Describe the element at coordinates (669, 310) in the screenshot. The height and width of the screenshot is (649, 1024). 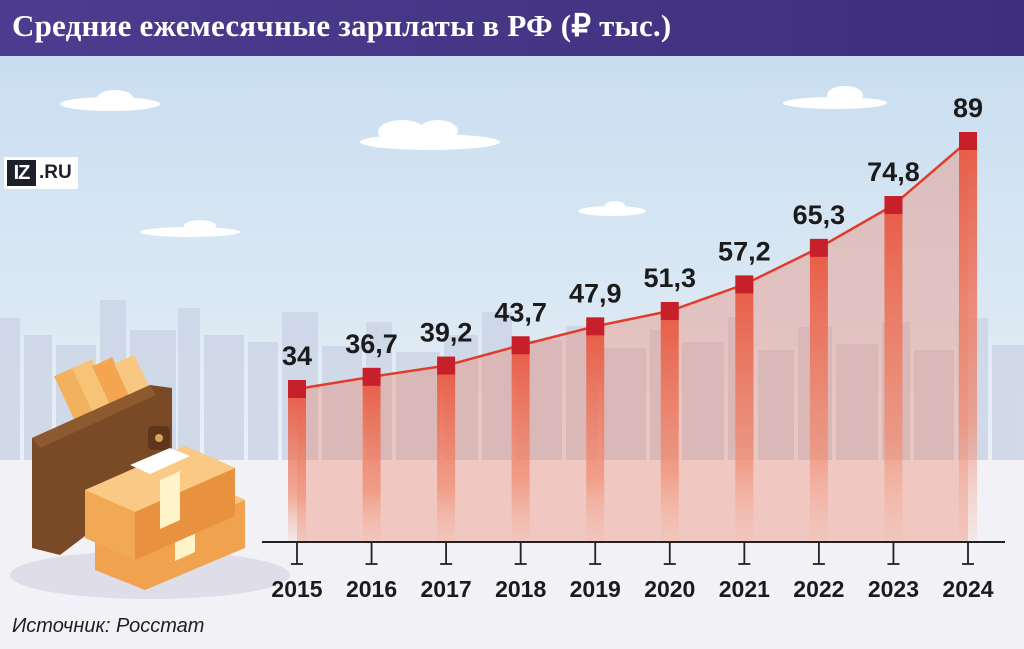
I see `point-marker-2020` at that location.